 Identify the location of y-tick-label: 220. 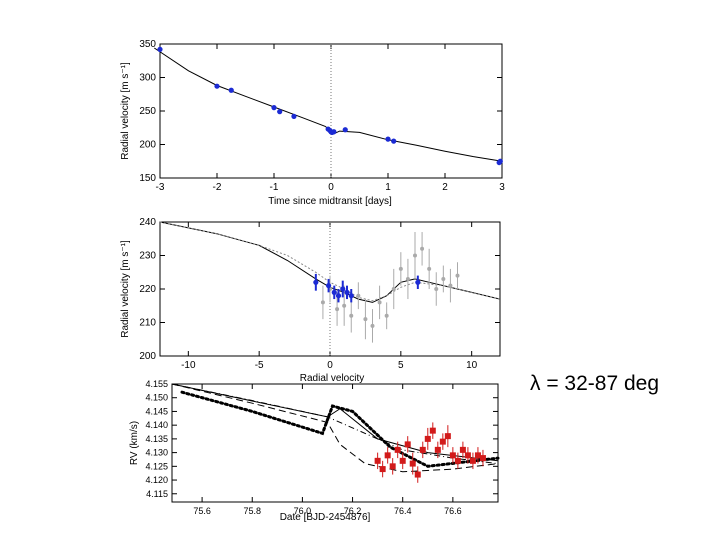
(147, 289).